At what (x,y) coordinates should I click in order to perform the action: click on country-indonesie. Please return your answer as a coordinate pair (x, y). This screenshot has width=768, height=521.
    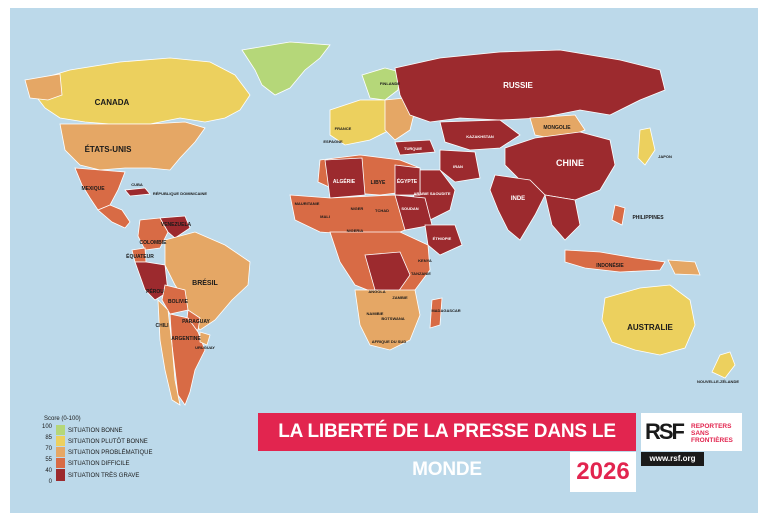
    Looking at the image, I should click on (615, 261).